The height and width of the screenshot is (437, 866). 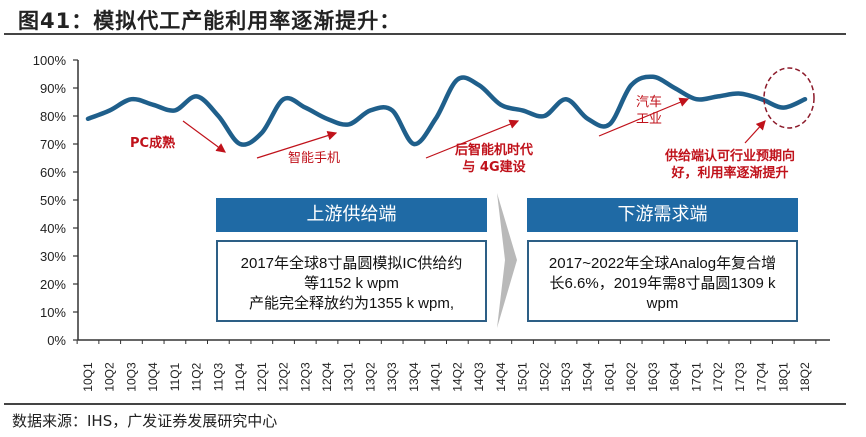 What do you see at coordinates (240, 376) in the screenshot?
I see `x-tick-label: 11Q4` at bounding box center [240, 376].